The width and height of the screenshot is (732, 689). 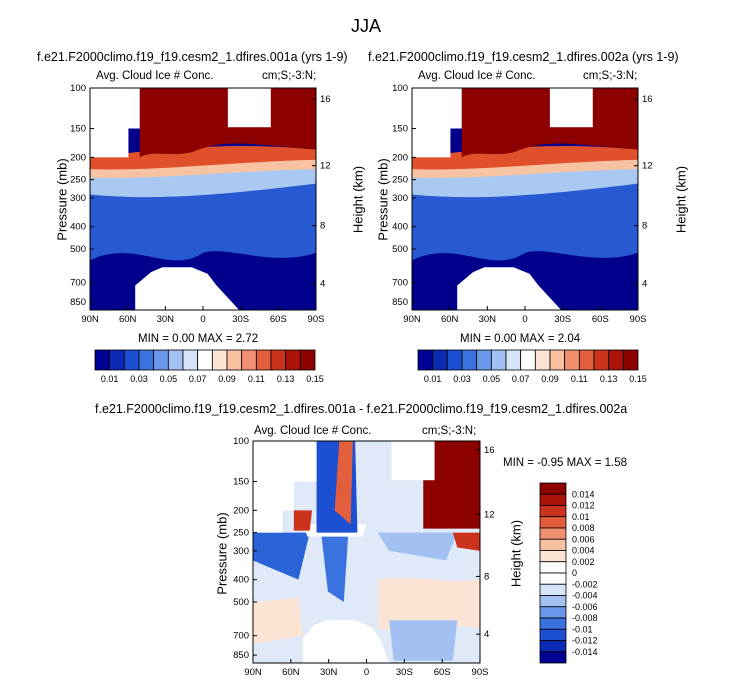 I want to click on panel-2-variable-label: Avg. Cloud Ice # Conc., so click(x=477, y=76).